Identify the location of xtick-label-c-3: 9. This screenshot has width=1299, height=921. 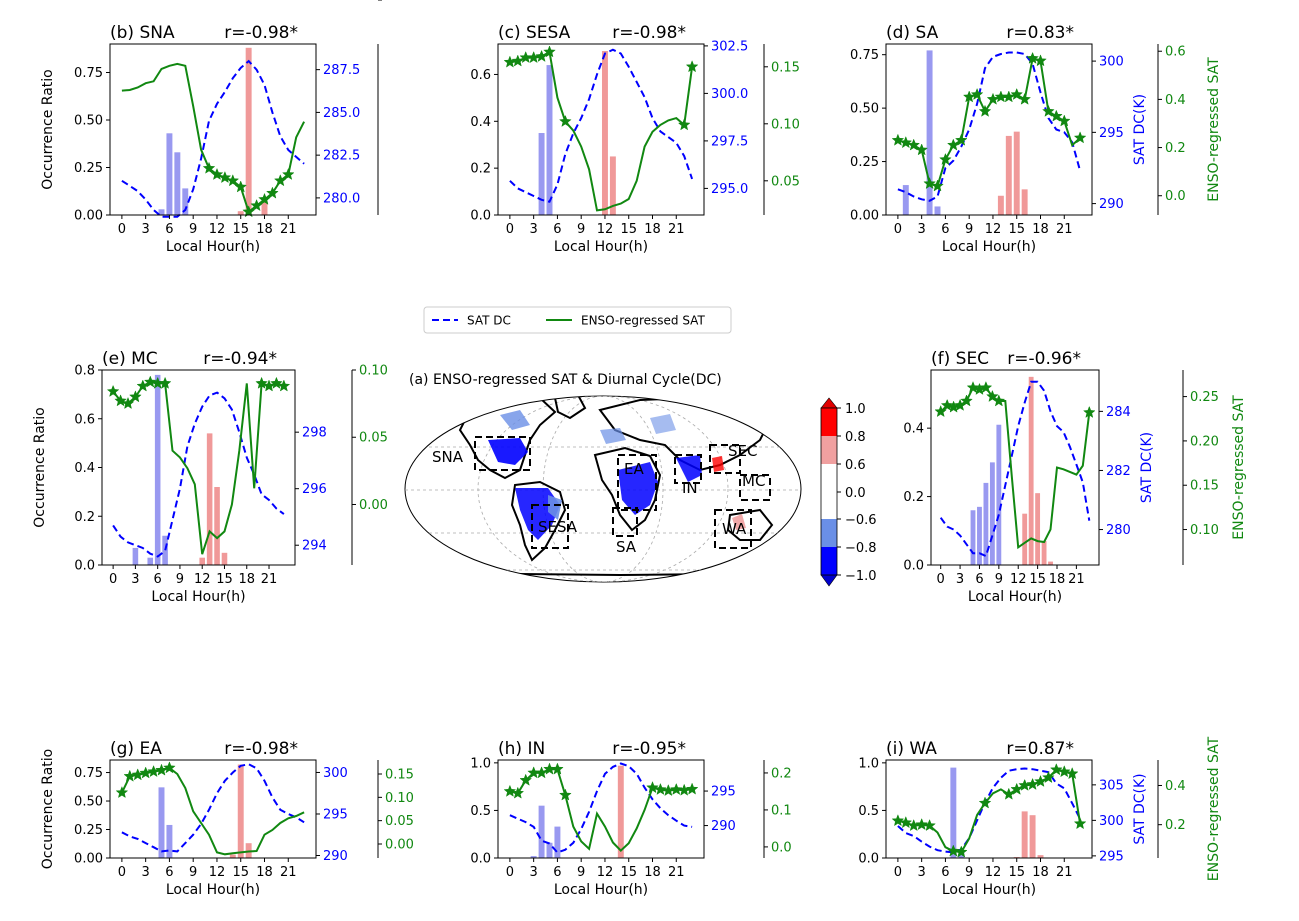
(581, 229).